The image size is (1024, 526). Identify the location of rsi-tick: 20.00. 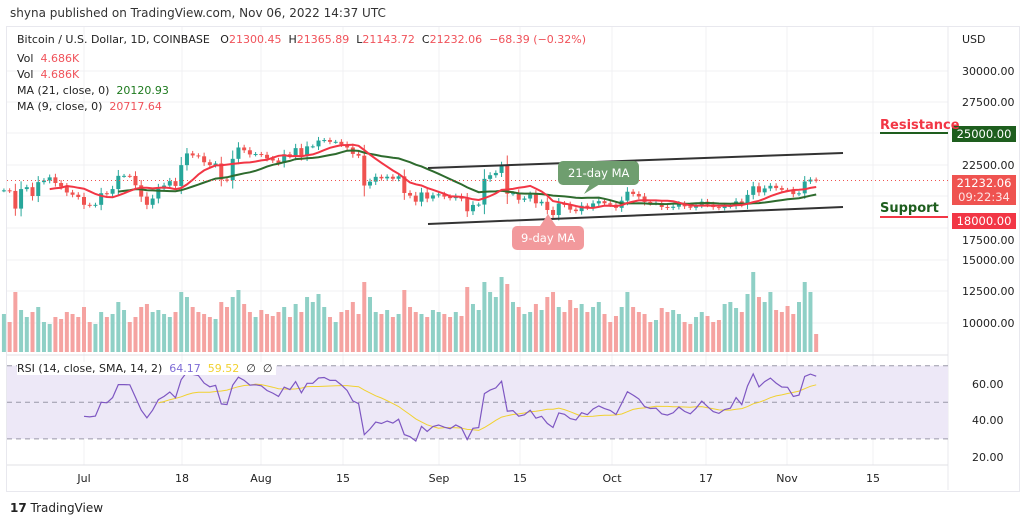
(988, 457).